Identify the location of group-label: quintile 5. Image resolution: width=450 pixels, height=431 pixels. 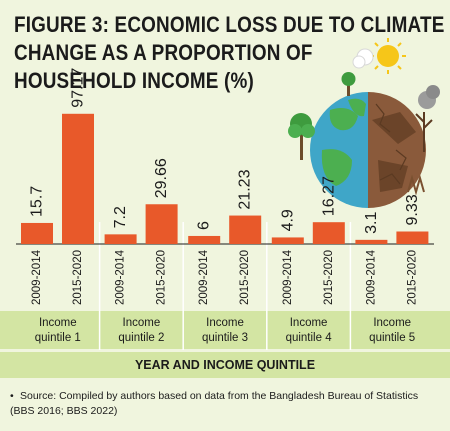
(392, 338).